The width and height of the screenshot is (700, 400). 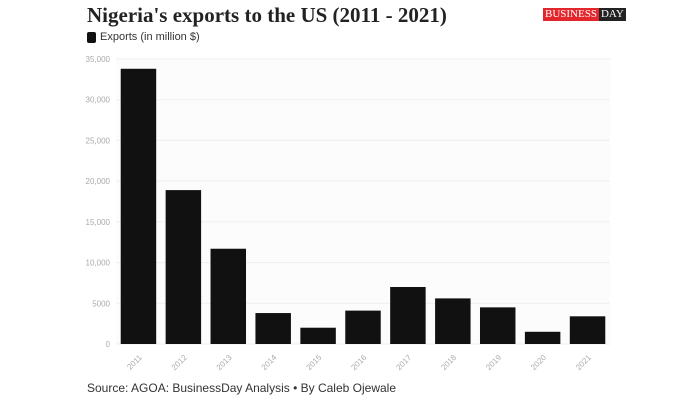 I want to click on bar-2013, so click(x=228, y=296).